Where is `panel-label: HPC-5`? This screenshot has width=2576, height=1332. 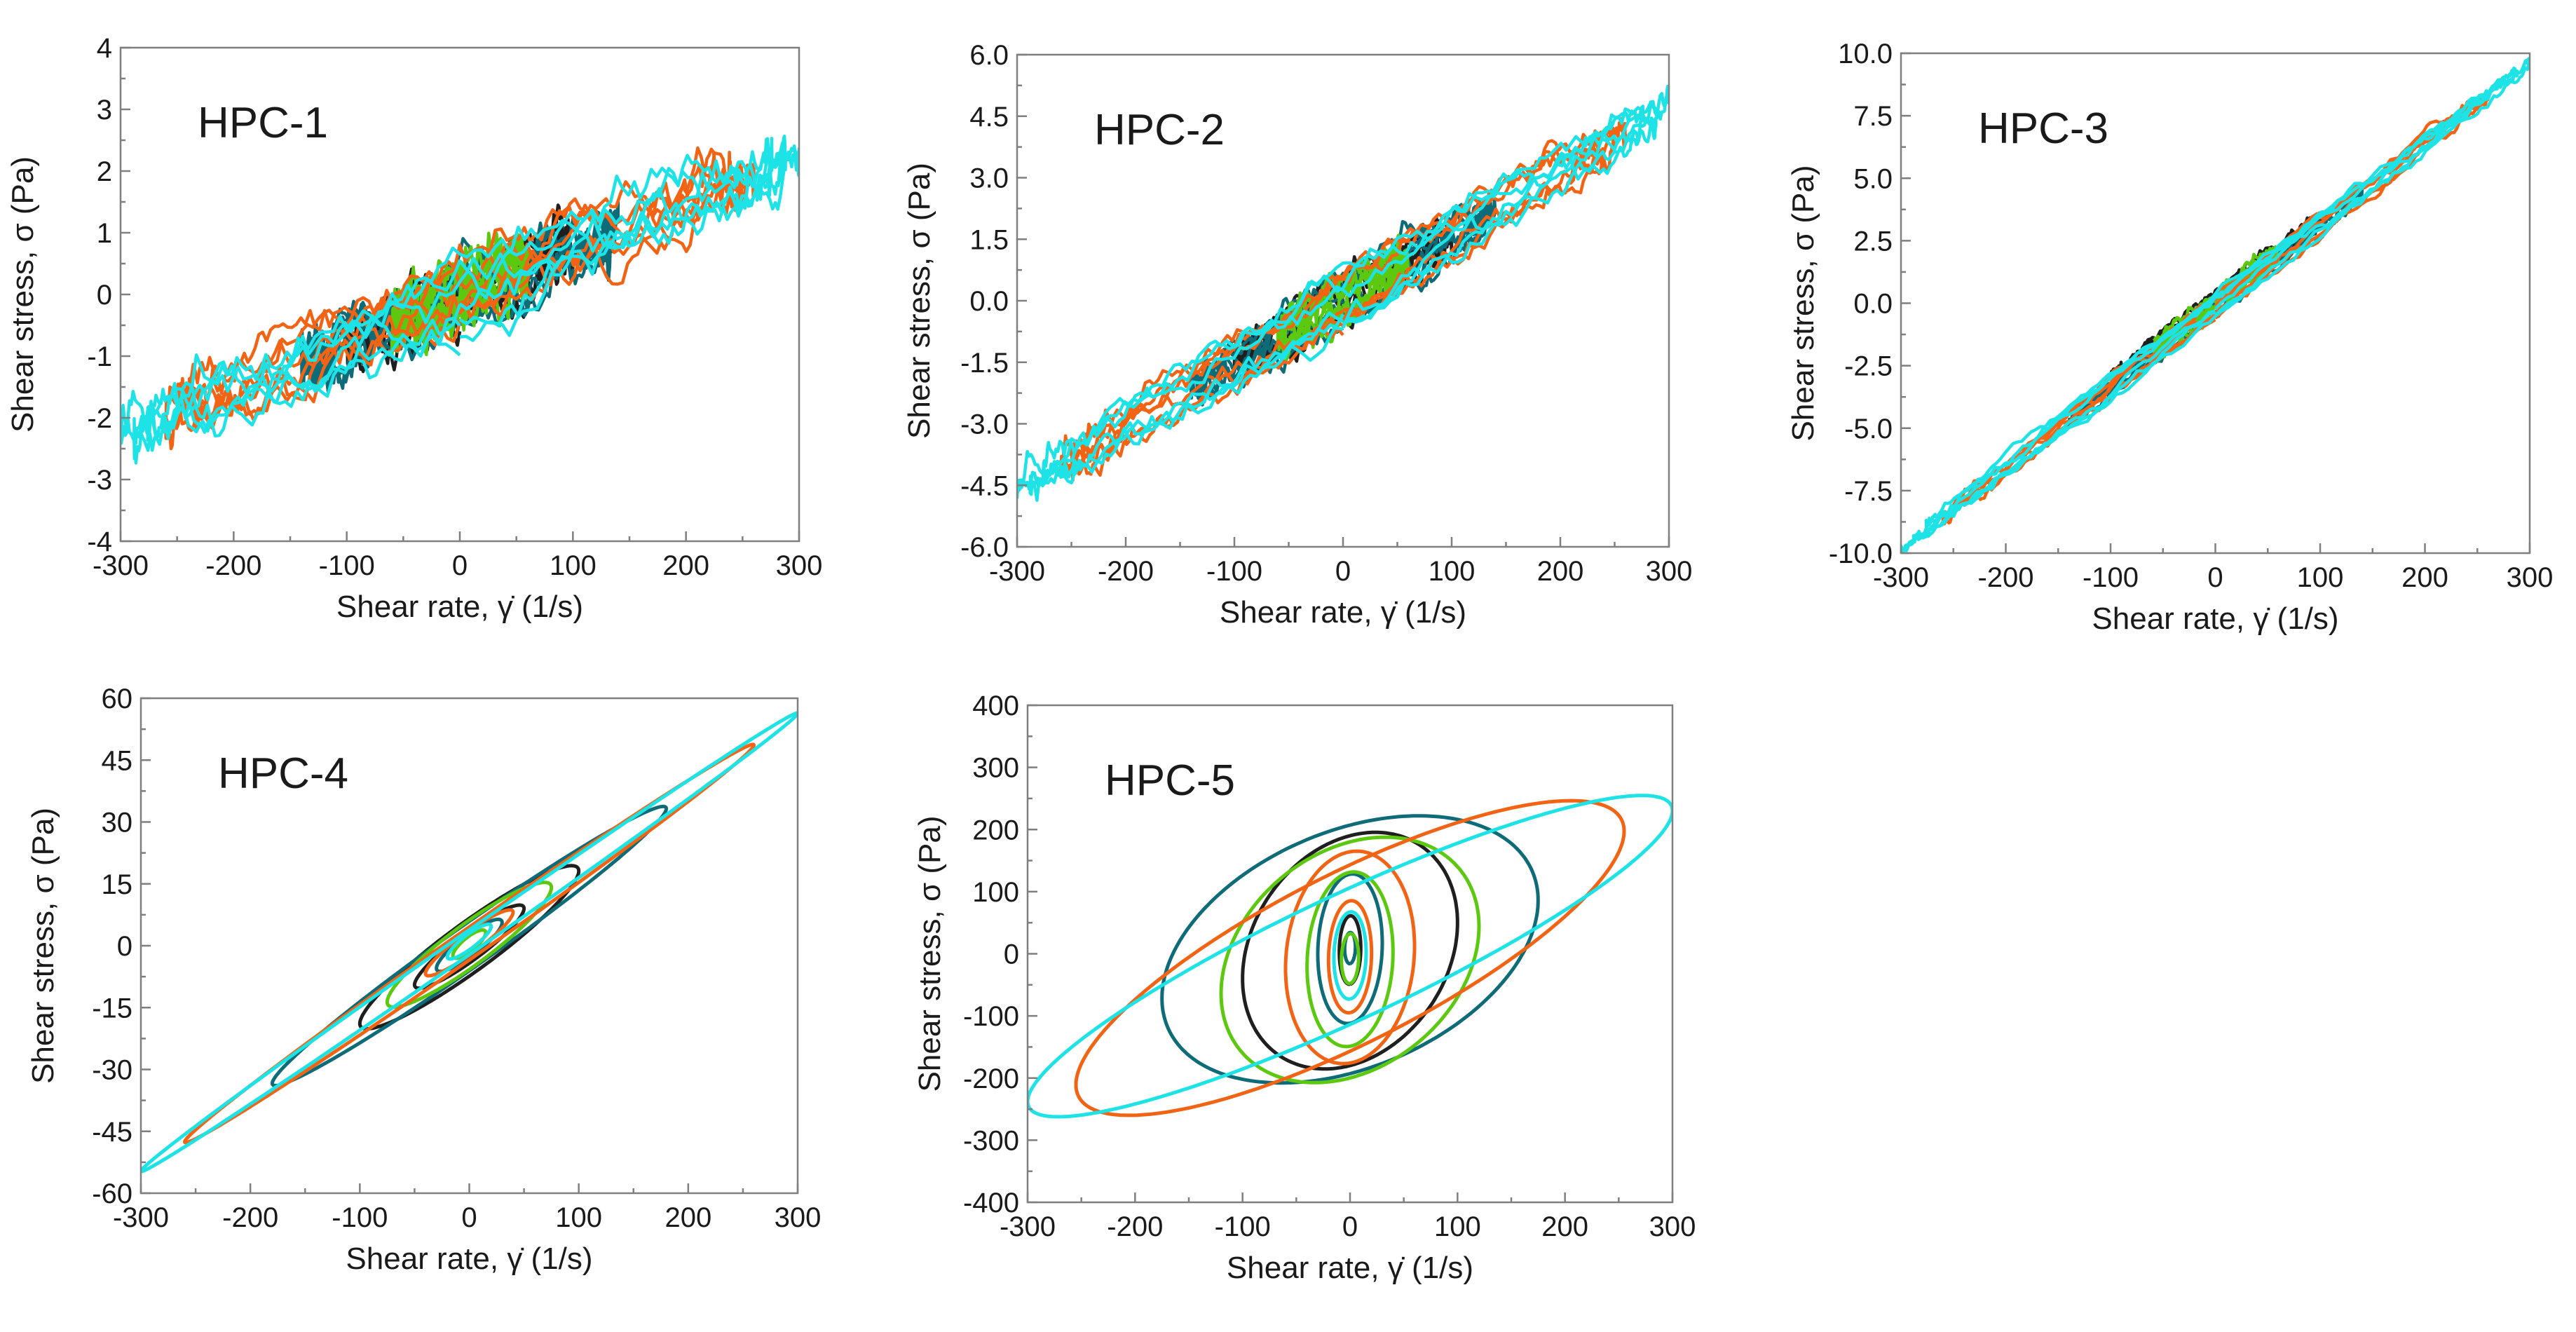
panel-label: HPC-5 is located at coordinates (1170, 780).